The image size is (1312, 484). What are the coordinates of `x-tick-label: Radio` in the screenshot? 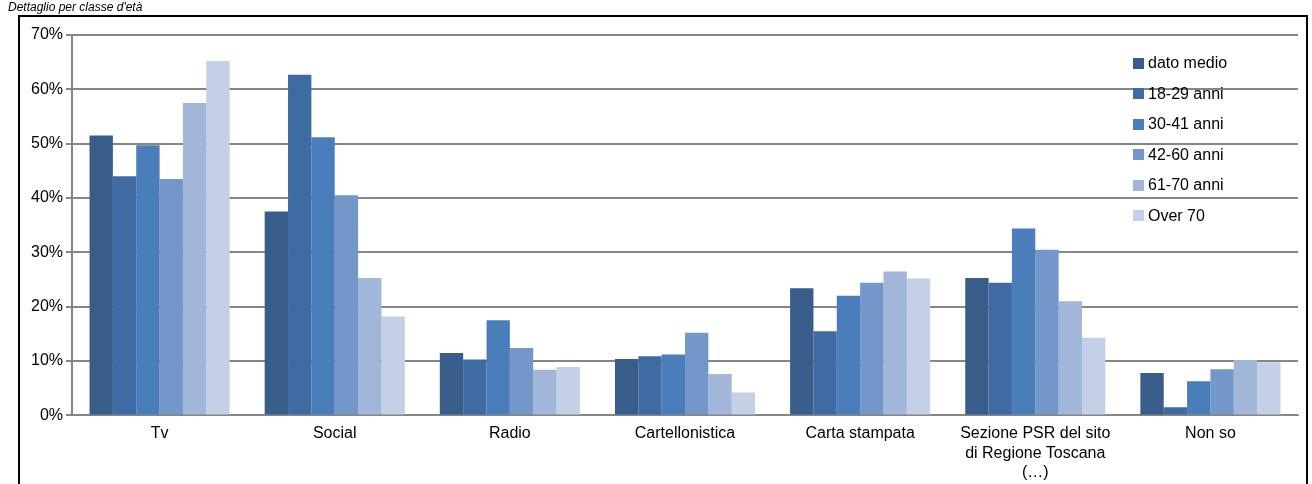 It's located at (509, 433).